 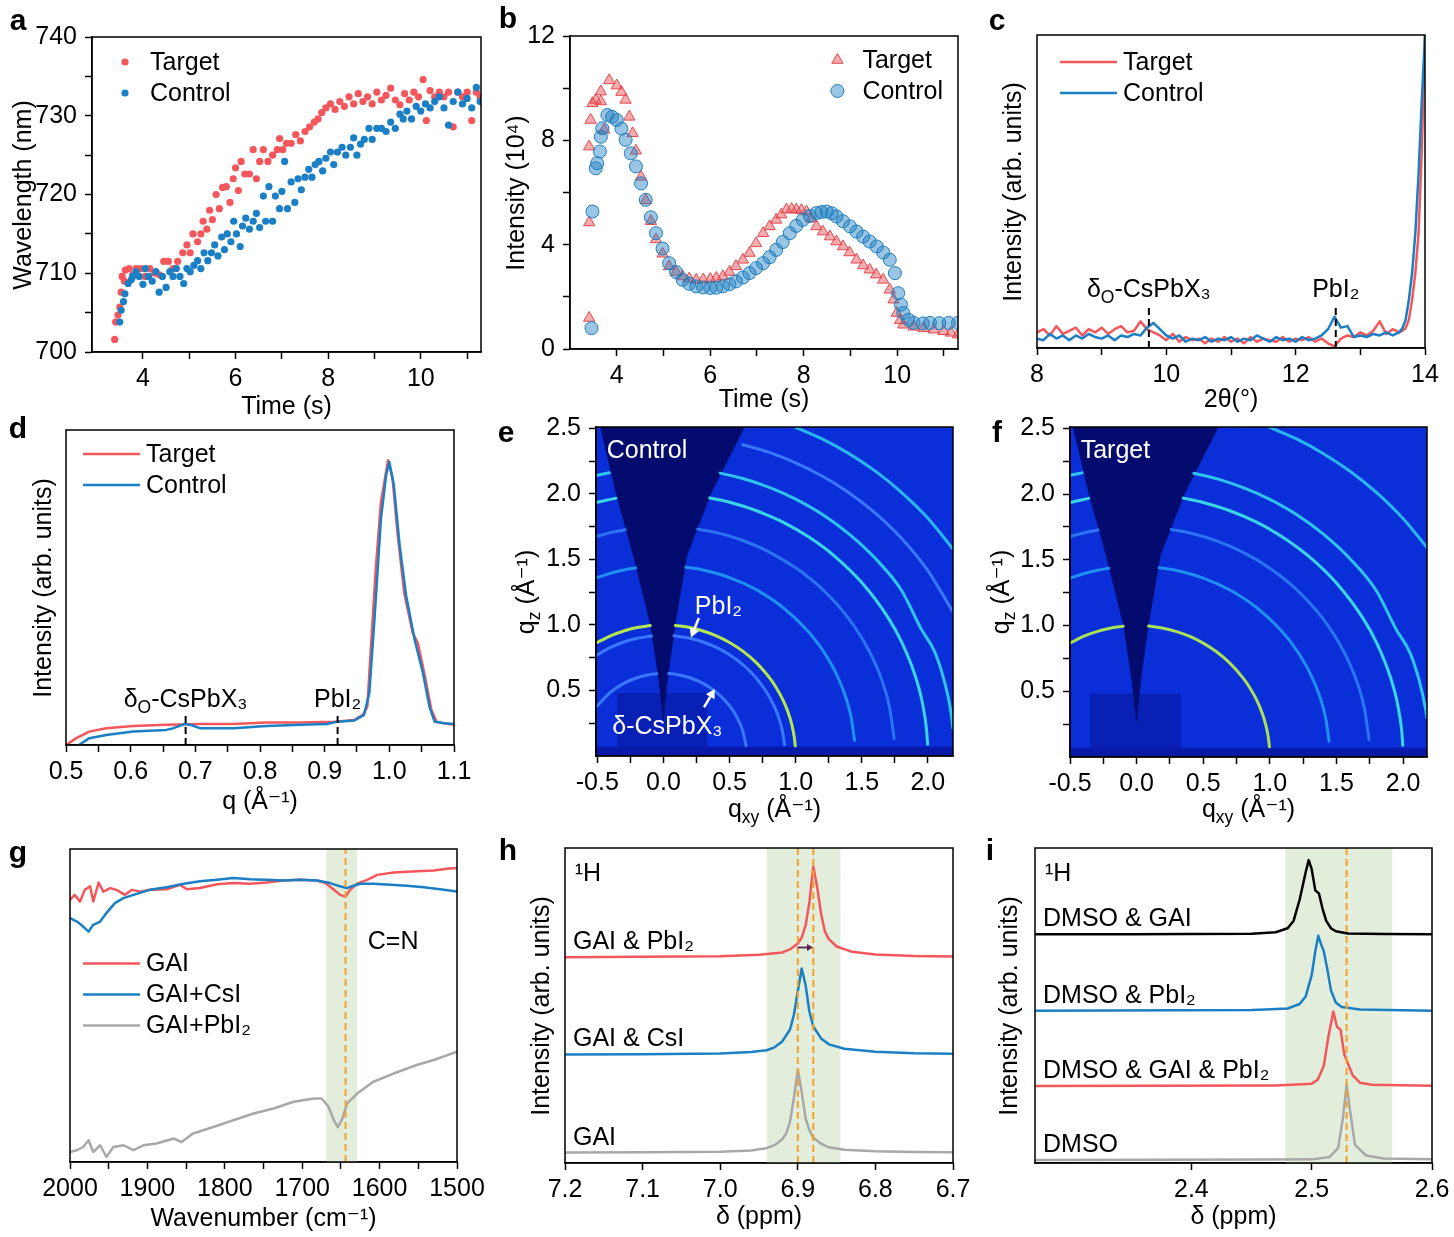 I want to click on x-tick-label: 0.6, so click(x=131, y=769).